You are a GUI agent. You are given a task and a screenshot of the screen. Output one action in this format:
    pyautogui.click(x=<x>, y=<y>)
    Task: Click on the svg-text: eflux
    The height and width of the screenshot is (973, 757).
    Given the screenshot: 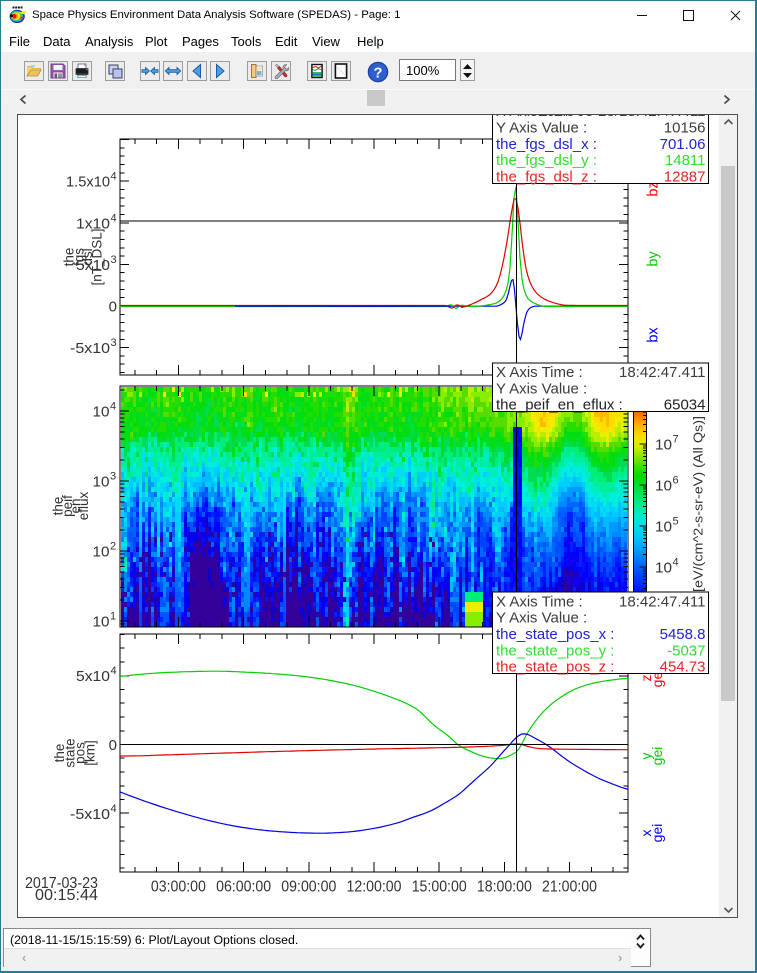 What is the action you would take?
    pyautogui.click(x=83, y=505)
    